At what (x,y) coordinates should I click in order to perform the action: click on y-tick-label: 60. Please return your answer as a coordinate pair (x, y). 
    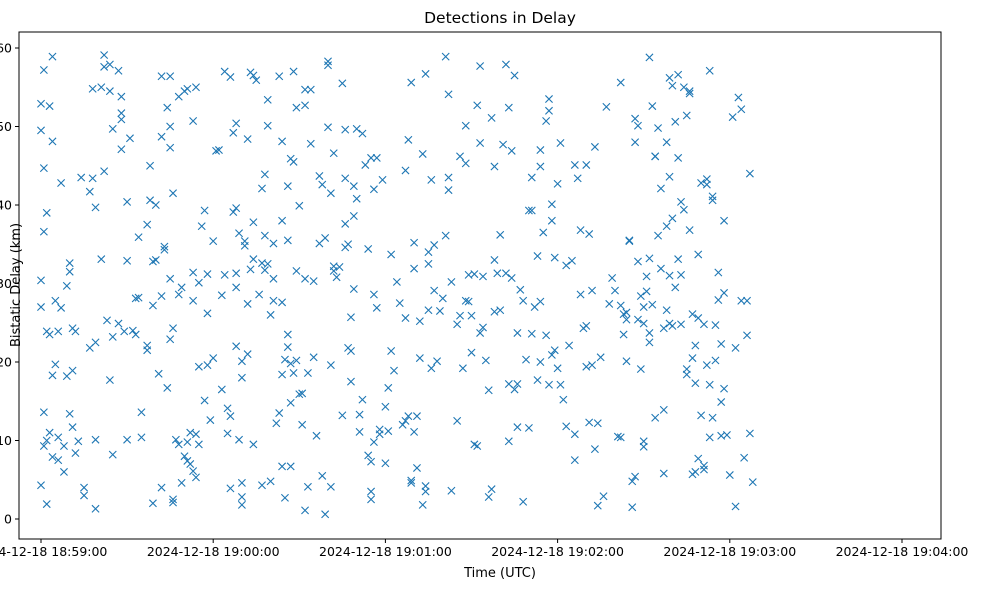
    Looking at the image, I should click on (6, 48).